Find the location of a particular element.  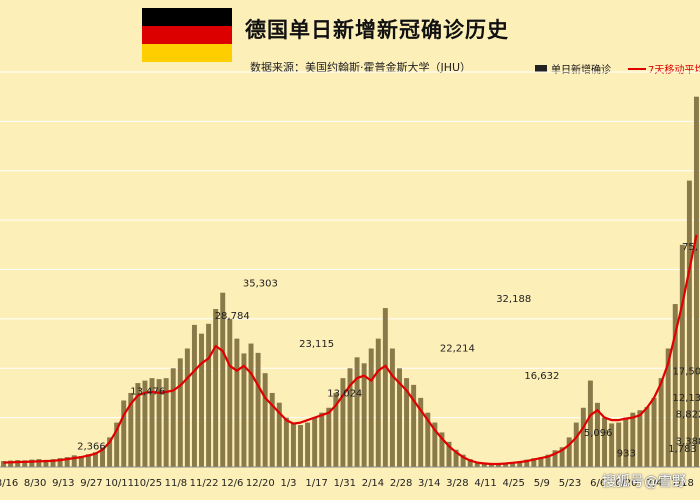

x-tick-label: 5/23 is located at coordinates (570, 483).